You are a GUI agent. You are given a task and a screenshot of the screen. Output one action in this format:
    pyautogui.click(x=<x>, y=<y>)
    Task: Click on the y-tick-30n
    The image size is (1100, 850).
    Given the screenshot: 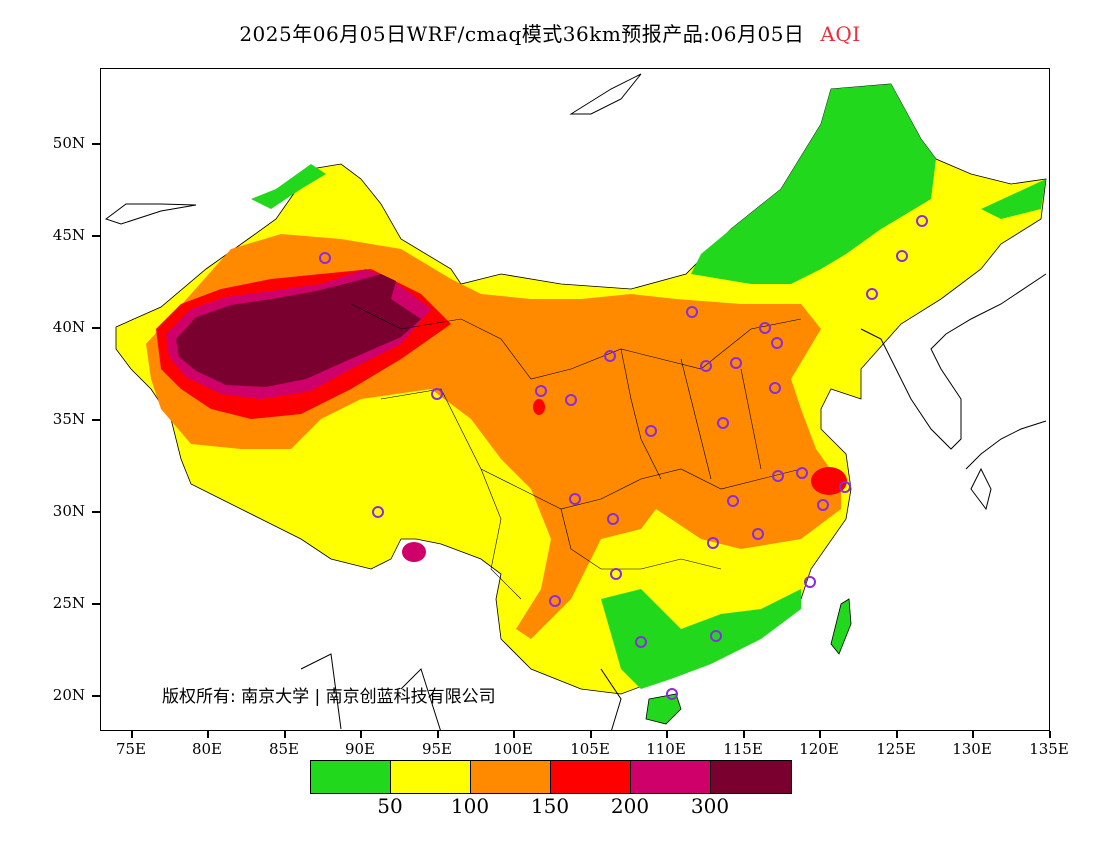 What is the action you would take?
    pyautogui.click(x=96, y=512)
    